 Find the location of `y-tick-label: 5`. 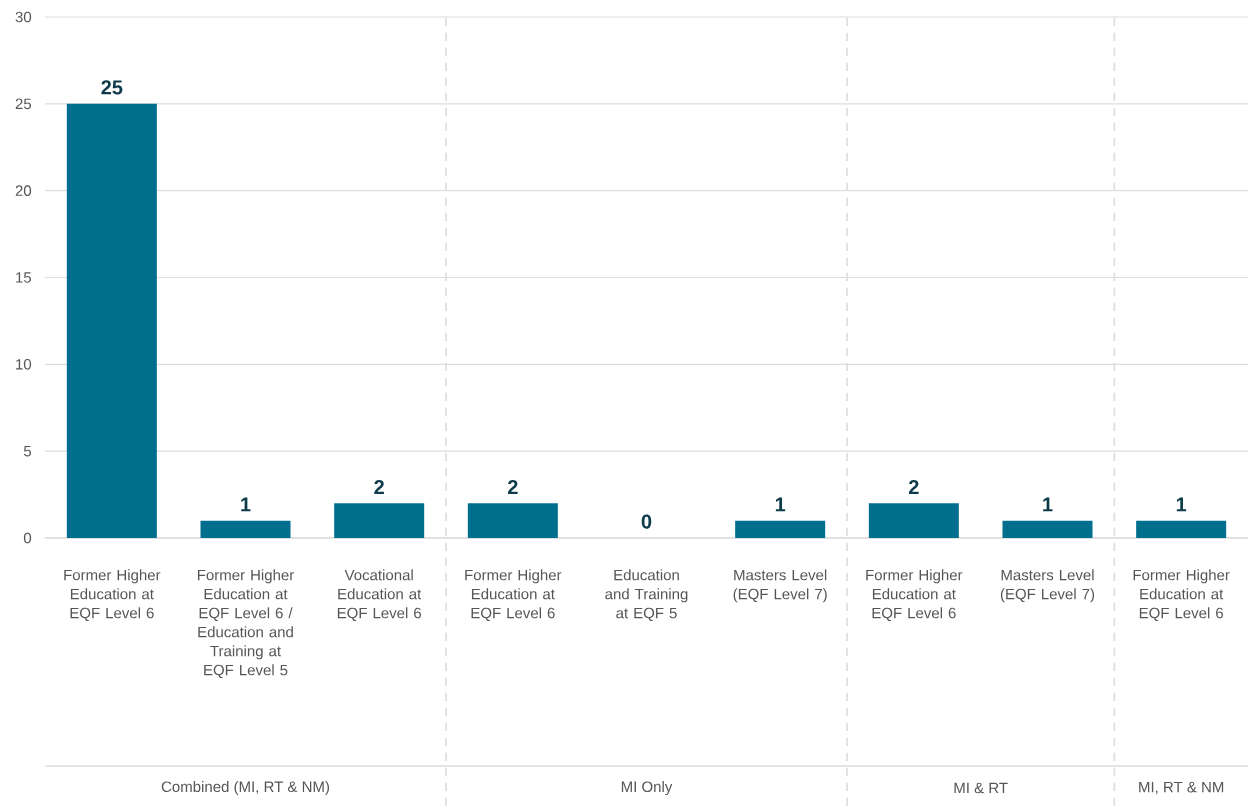

y-tick-label: 5 is located at coordinates (27, 451).